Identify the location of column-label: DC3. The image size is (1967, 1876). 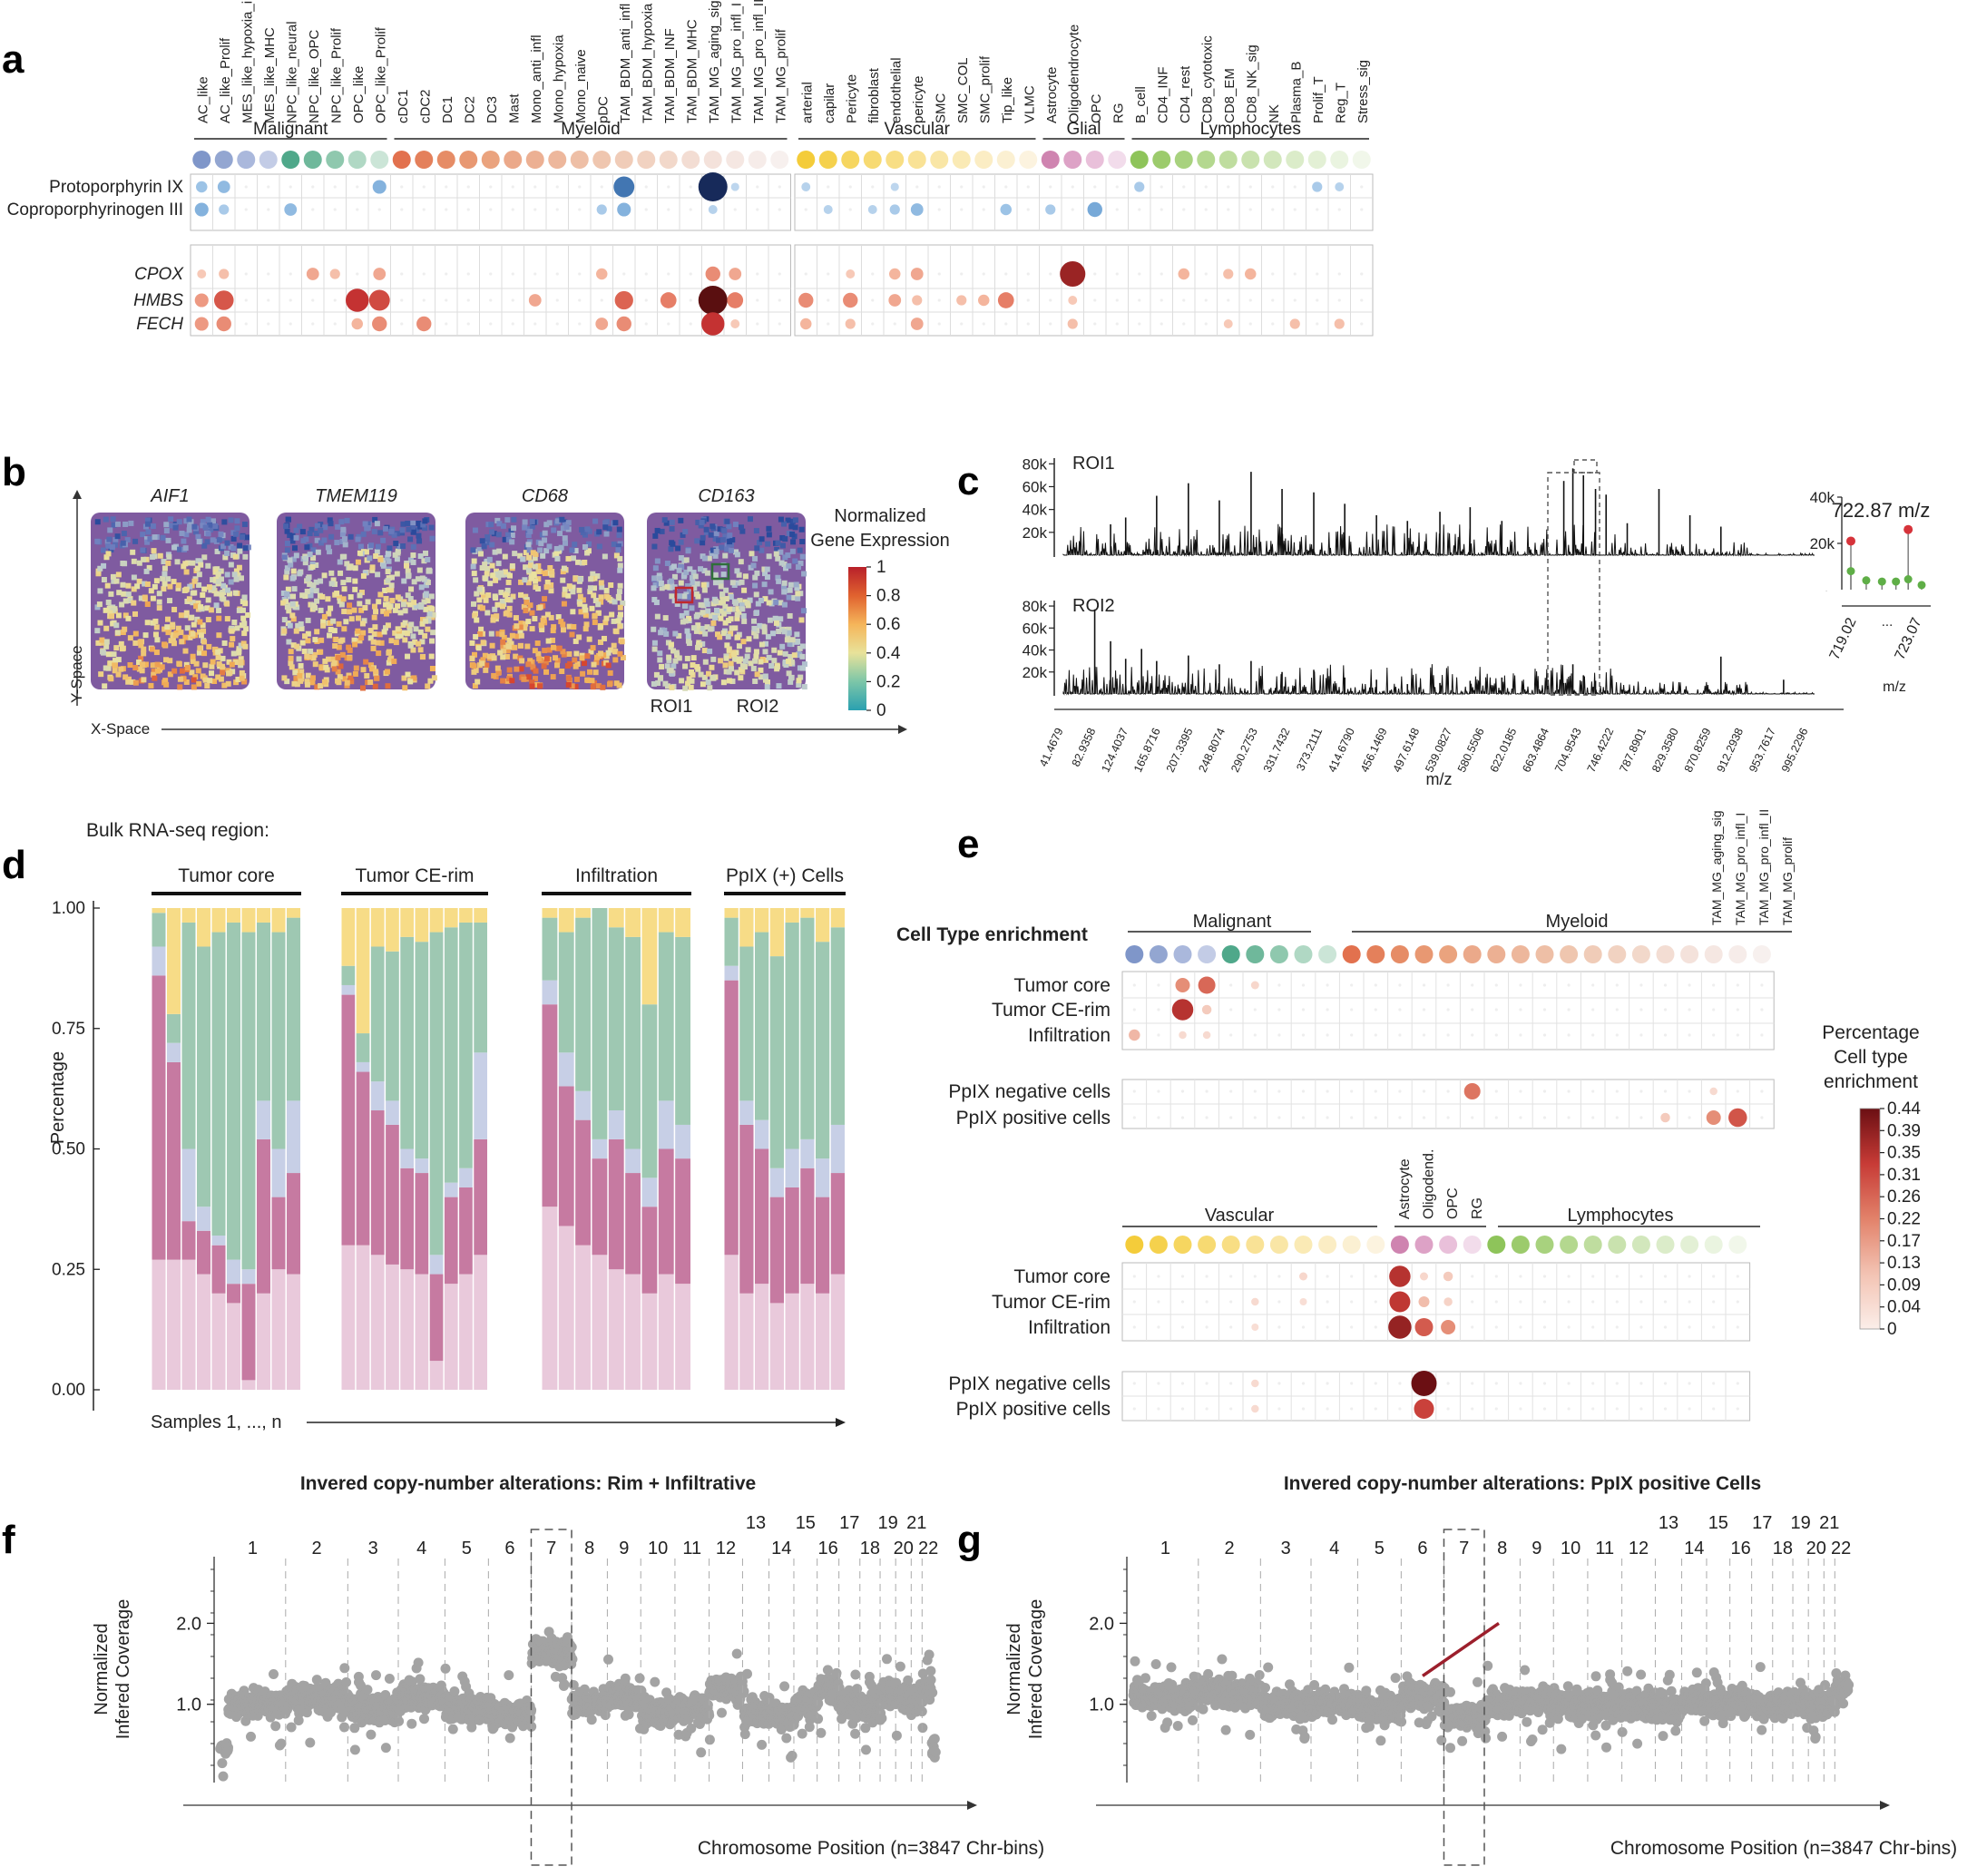
(492, 109).